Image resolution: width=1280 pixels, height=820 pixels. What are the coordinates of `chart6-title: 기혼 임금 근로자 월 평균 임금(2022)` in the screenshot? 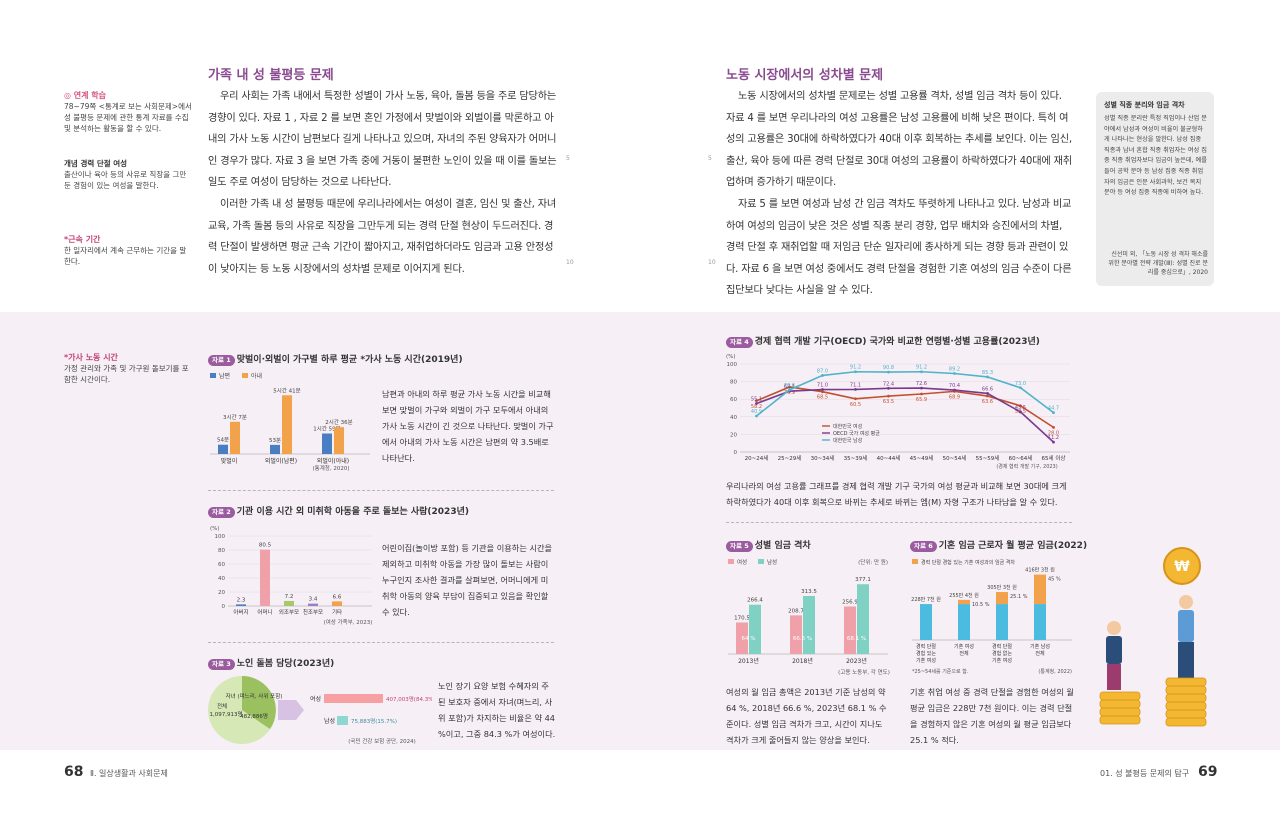 It's located at (1013, 546).